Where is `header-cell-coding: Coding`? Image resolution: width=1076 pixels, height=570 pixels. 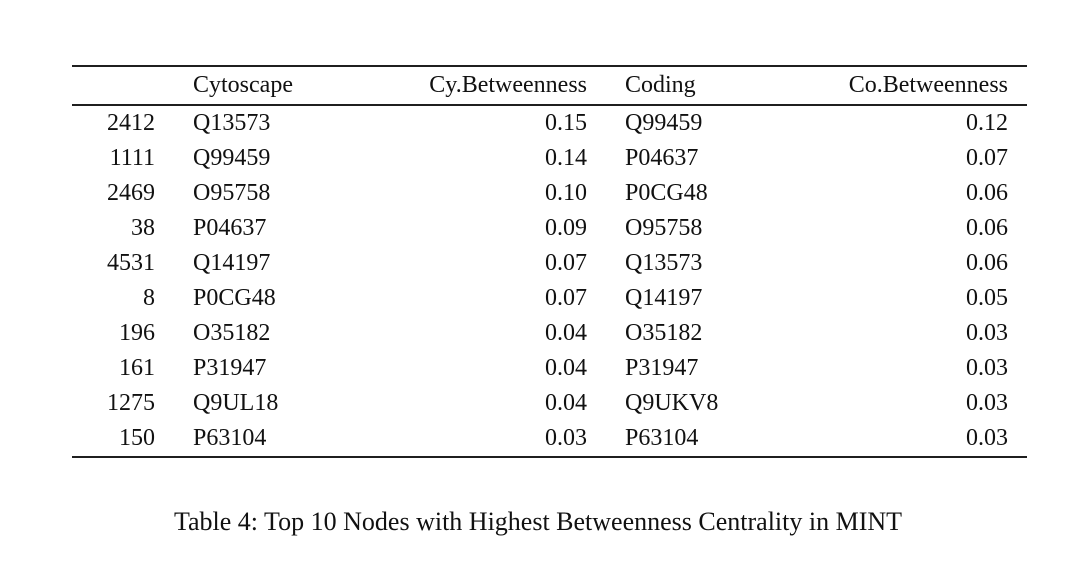
header-cell-coding: Coding is located at coordinates (660, 85).